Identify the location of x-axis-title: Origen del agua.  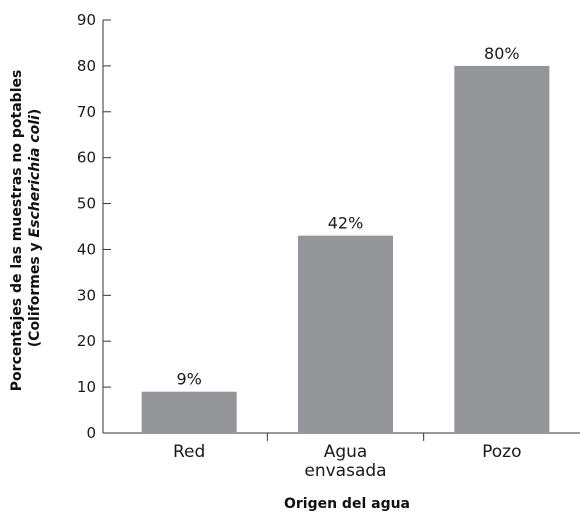
(347, 504).